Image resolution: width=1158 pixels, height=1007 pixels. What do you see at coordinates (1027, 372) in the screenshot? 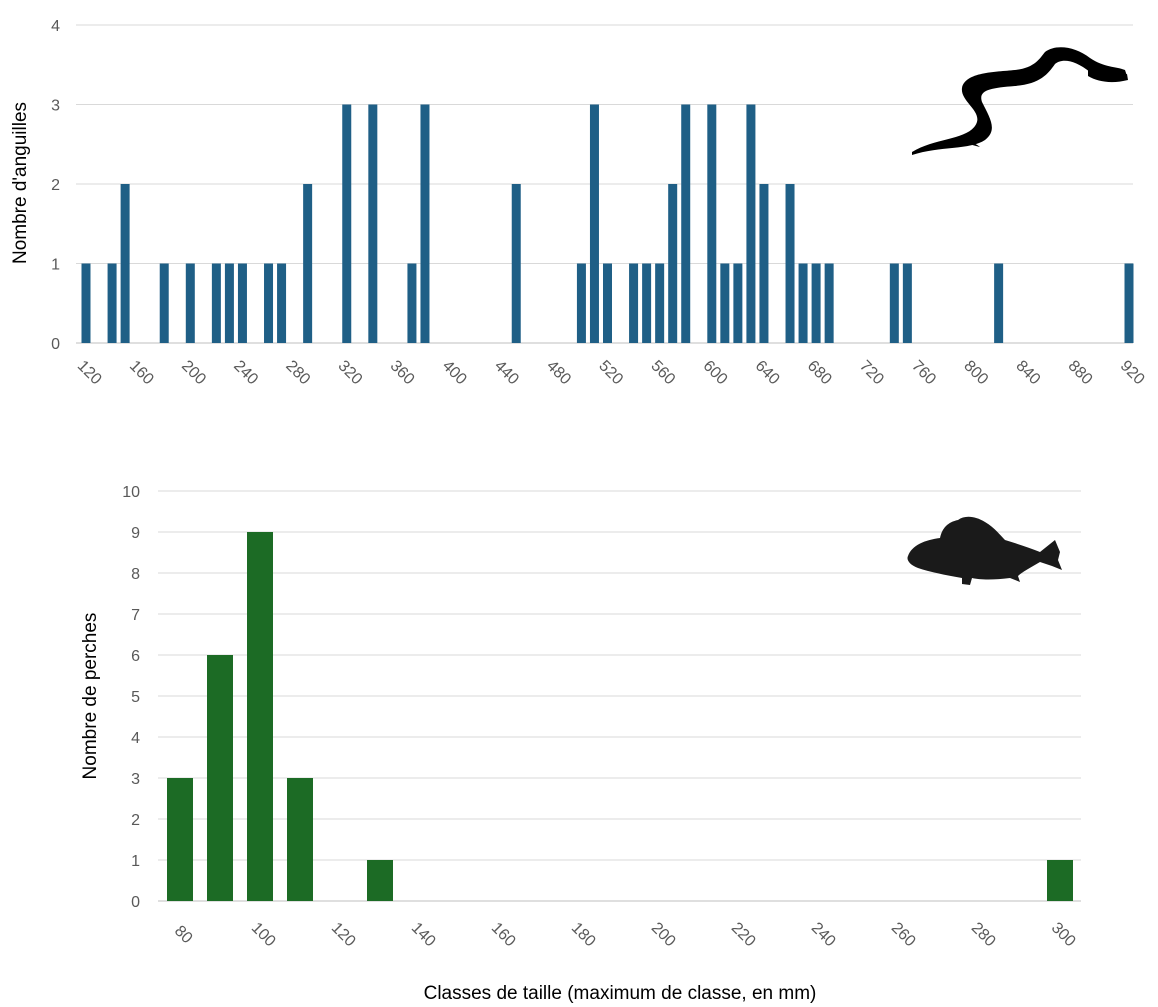
I see `eel-x-tick-label: 840` at bounding box center [1027, 372].